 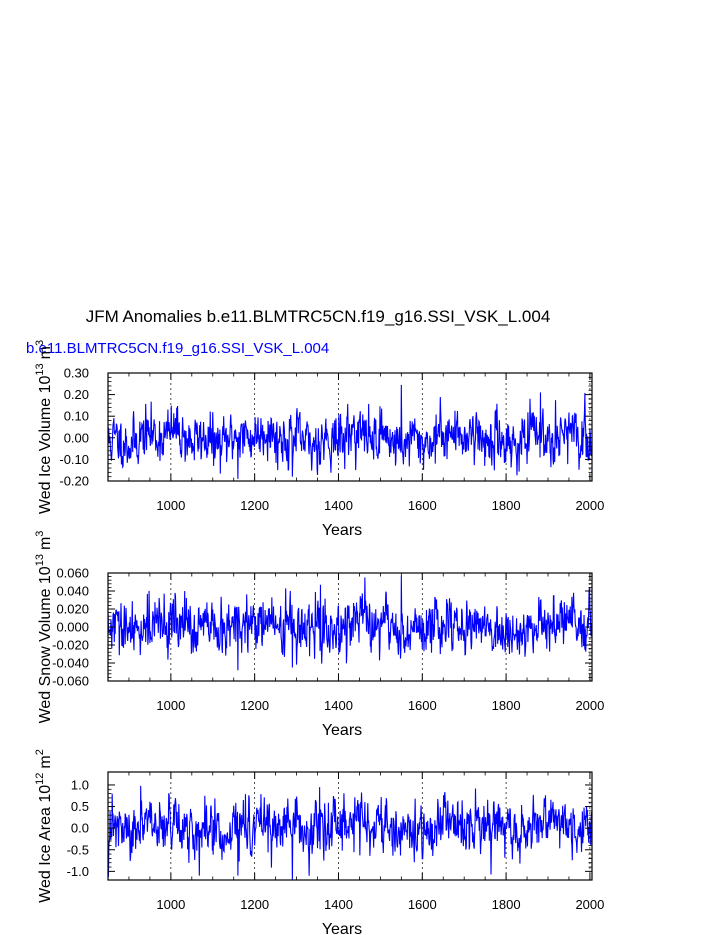 What do you see at coordinates (506, 505) in the screenshot?
I see `ice-volume-xtick-label-4: 1800` at bounding box center [506, 505].